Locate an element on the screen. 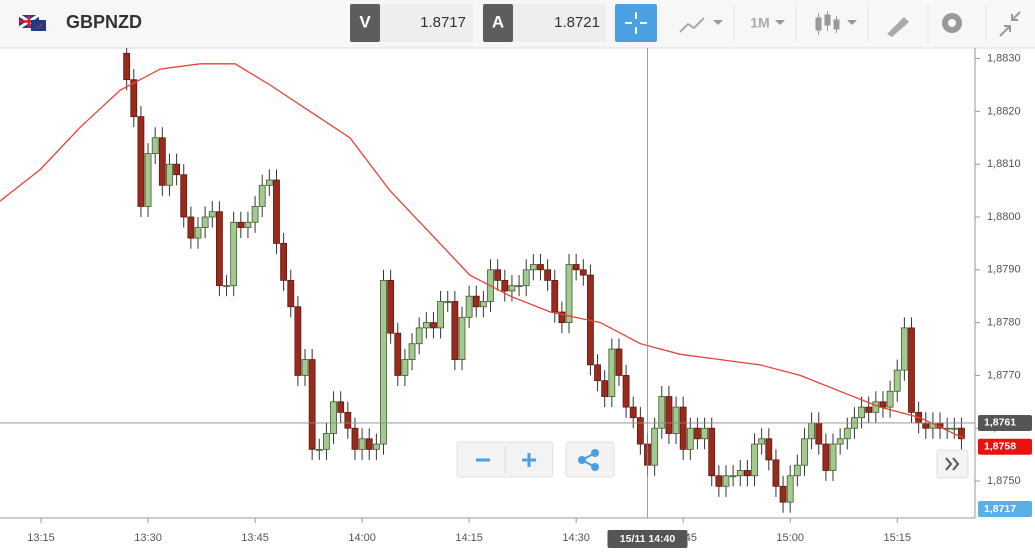 Image resolution: width=1035 pixels, height=553 pixels. scroll-end-button is located at coordinates (952, 464).